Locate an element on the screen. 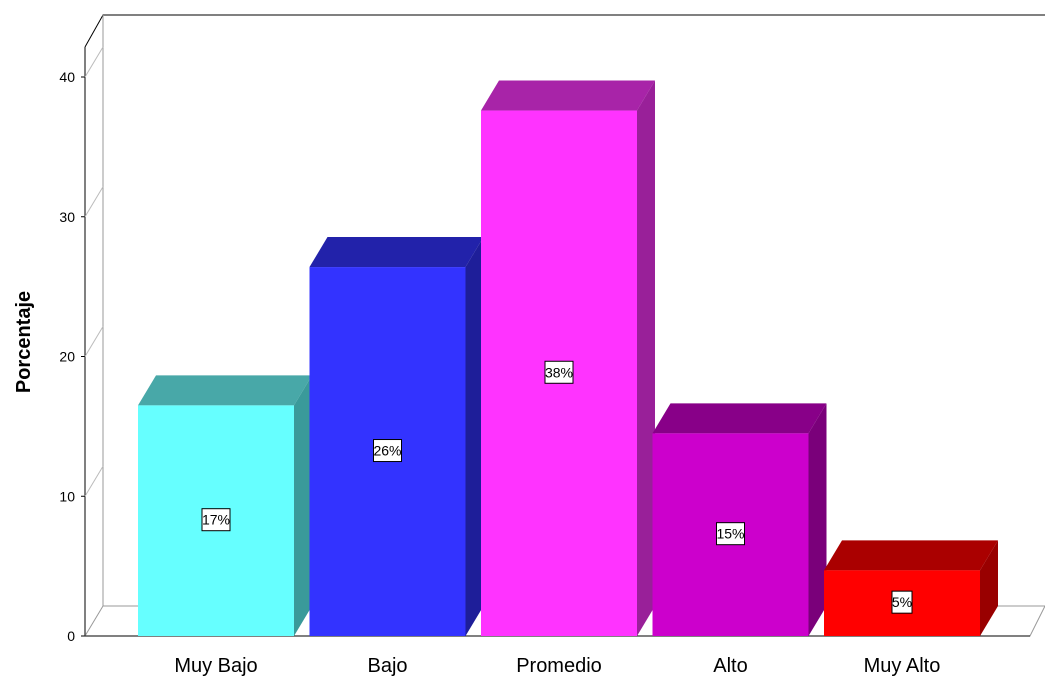 The width and height of the screenshot is (1045, 680). y-axis: 0 10 20 30 40 is located at coordinates (81, 345).